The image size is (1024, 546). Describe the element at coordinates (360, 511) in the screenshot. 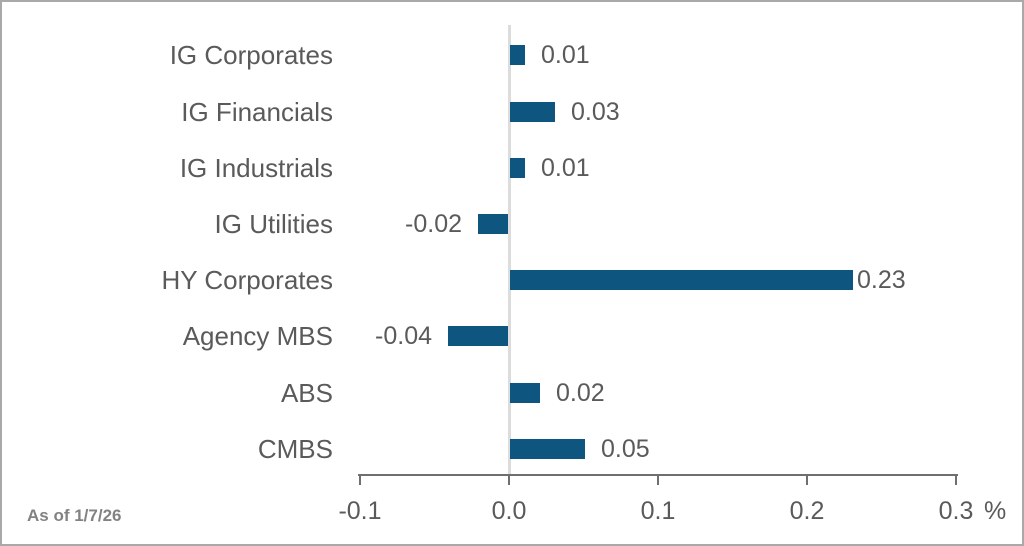

I see `x-axis-tick-label: -0.1` at that location.